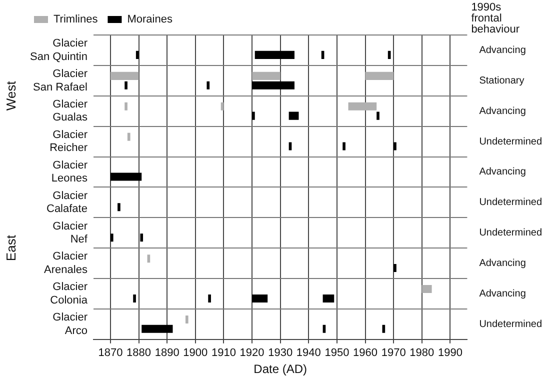 The width and height of the screenshot is (550, 379). I want to click on x-axis-title: Date (AD), so click(281, 369).